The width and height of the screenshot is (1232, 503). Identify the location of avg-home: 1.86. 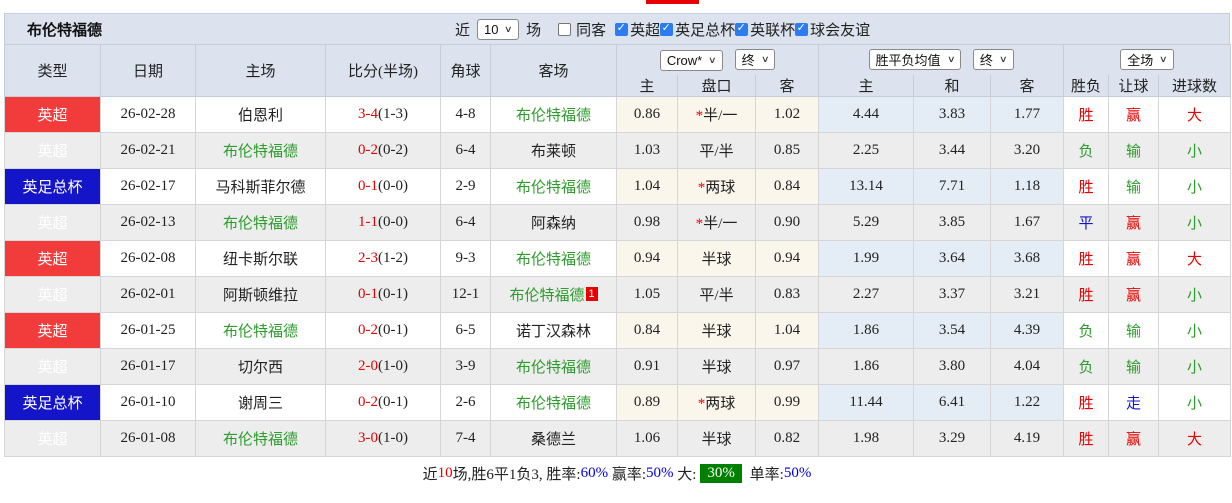
(866, 366).